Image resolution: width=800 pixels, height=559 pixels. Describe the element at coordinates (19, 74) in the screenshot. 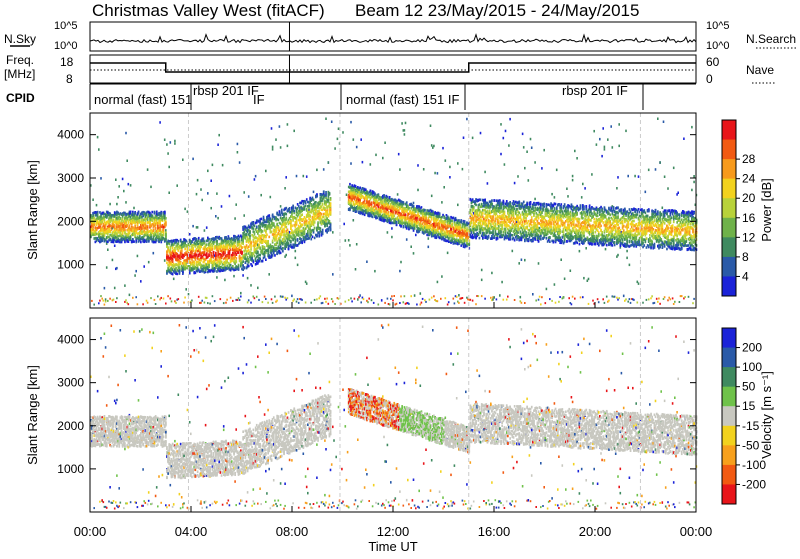

I see `freq-unit-label: [MHz]` at that location.